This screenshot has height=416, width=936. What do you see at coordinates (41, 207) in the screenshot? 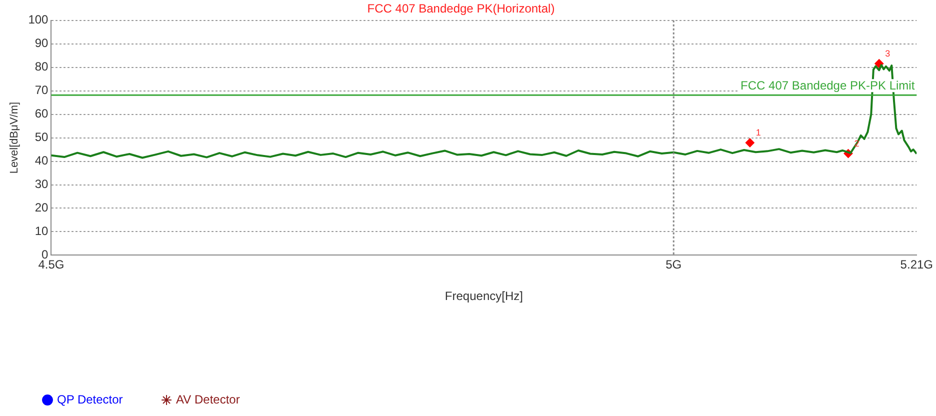
I see `y-tick-label: 20` at bounding box center [41, 207].